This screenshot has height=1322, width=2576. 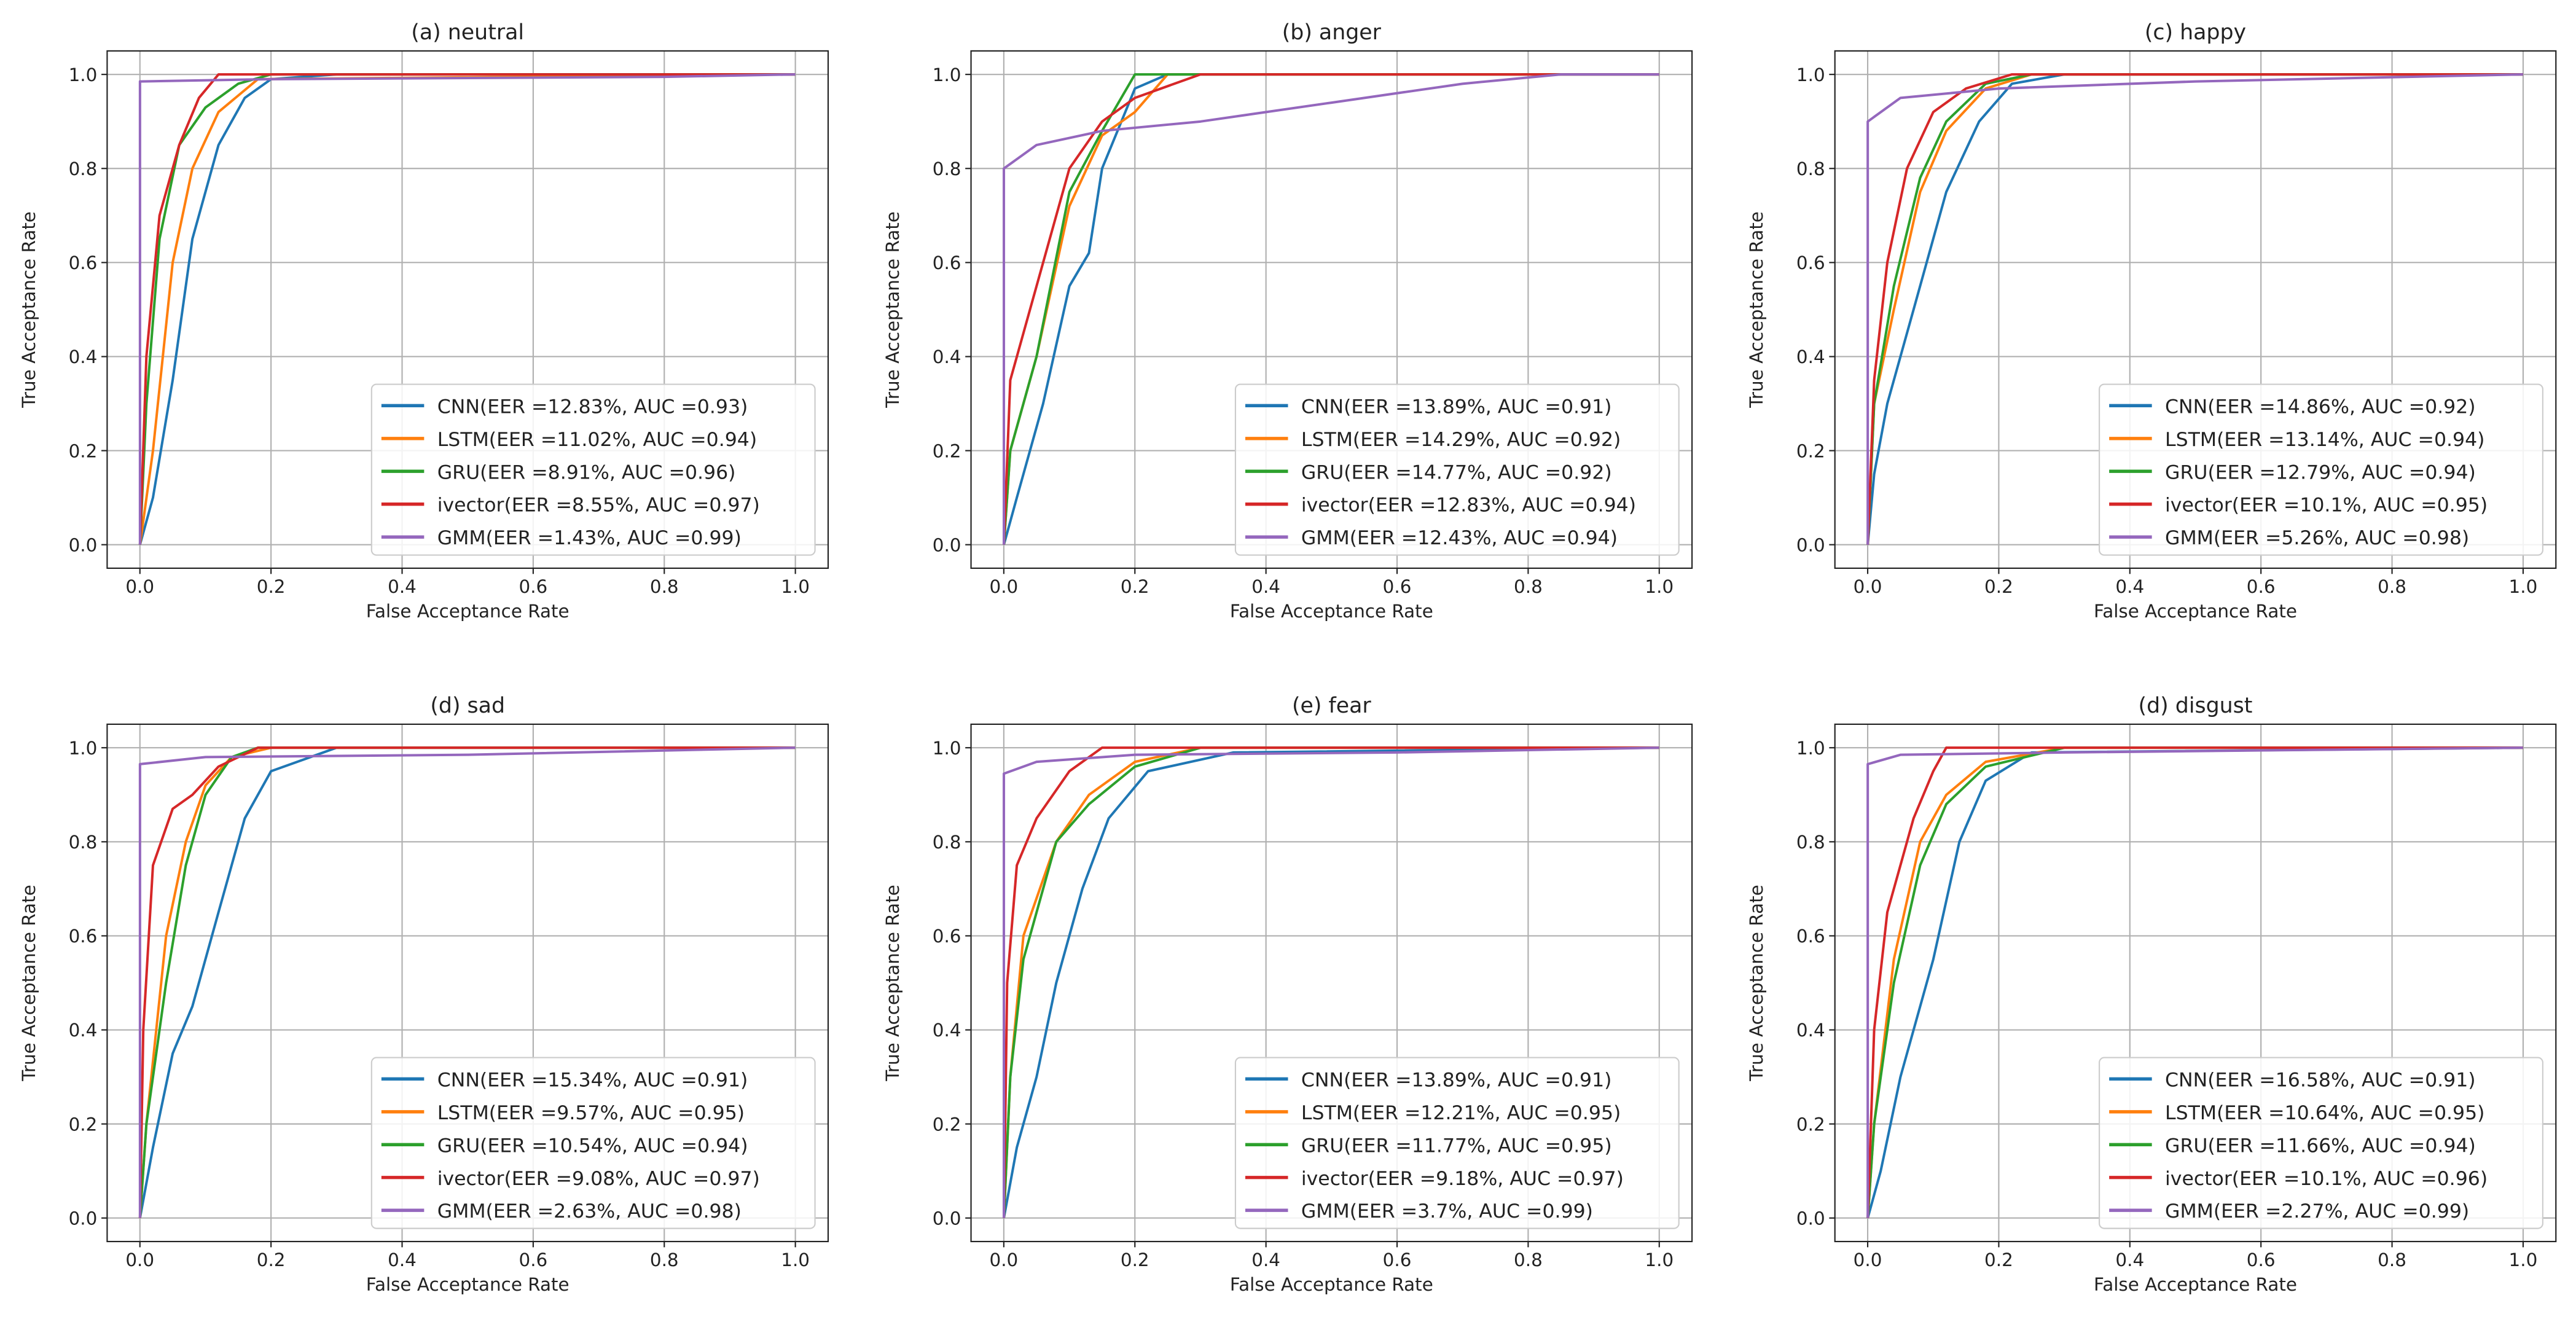 I want to click on legend-label: ivector(EER =8.55%, AUC =0.97), so click(x=598, y=506).